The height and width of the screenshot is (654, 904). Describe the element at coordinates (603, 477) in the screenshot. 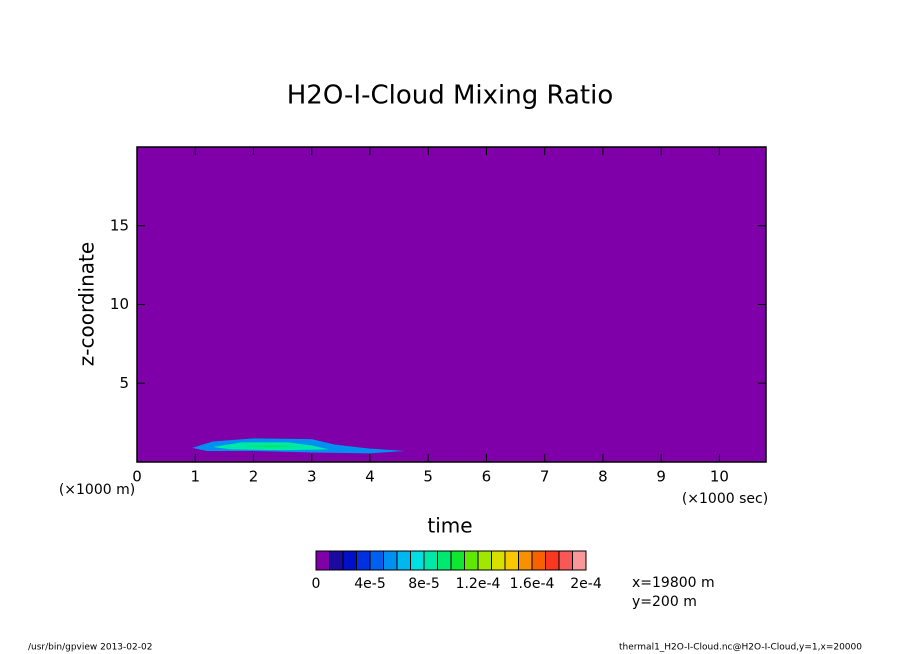

I see `x-tick-label: 8` at that location.